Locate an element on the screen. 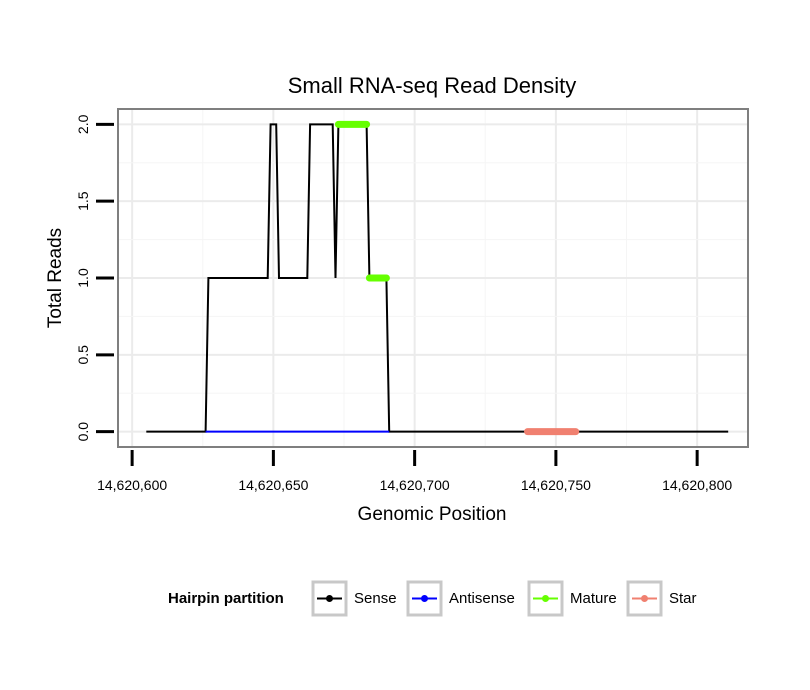 This screenshot has height=690, width=810. x-tick-label: 14,620,600 is located at coordinates (132, 485).